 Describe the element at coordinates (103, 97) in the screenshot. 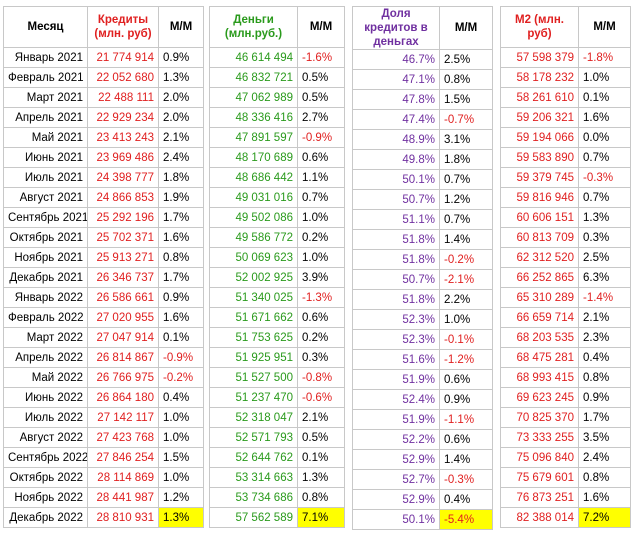

I see `table-row: Март 2021 22 488 111 2.0%` at that location.